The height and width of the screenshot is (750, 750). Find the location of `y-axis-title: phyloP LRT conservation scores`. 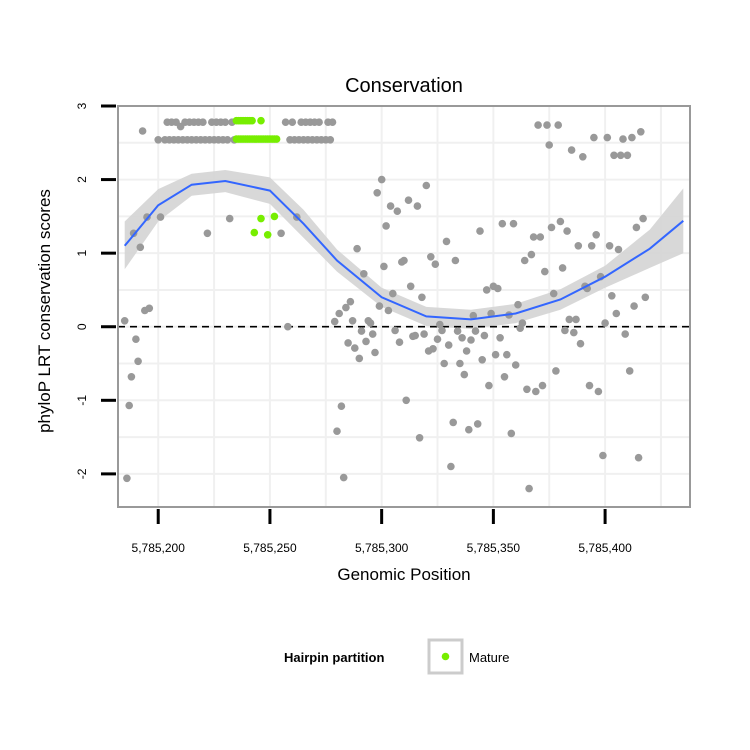

y-axis-title: phyloP LRT conservation scores is located at coordinates (44, 311).